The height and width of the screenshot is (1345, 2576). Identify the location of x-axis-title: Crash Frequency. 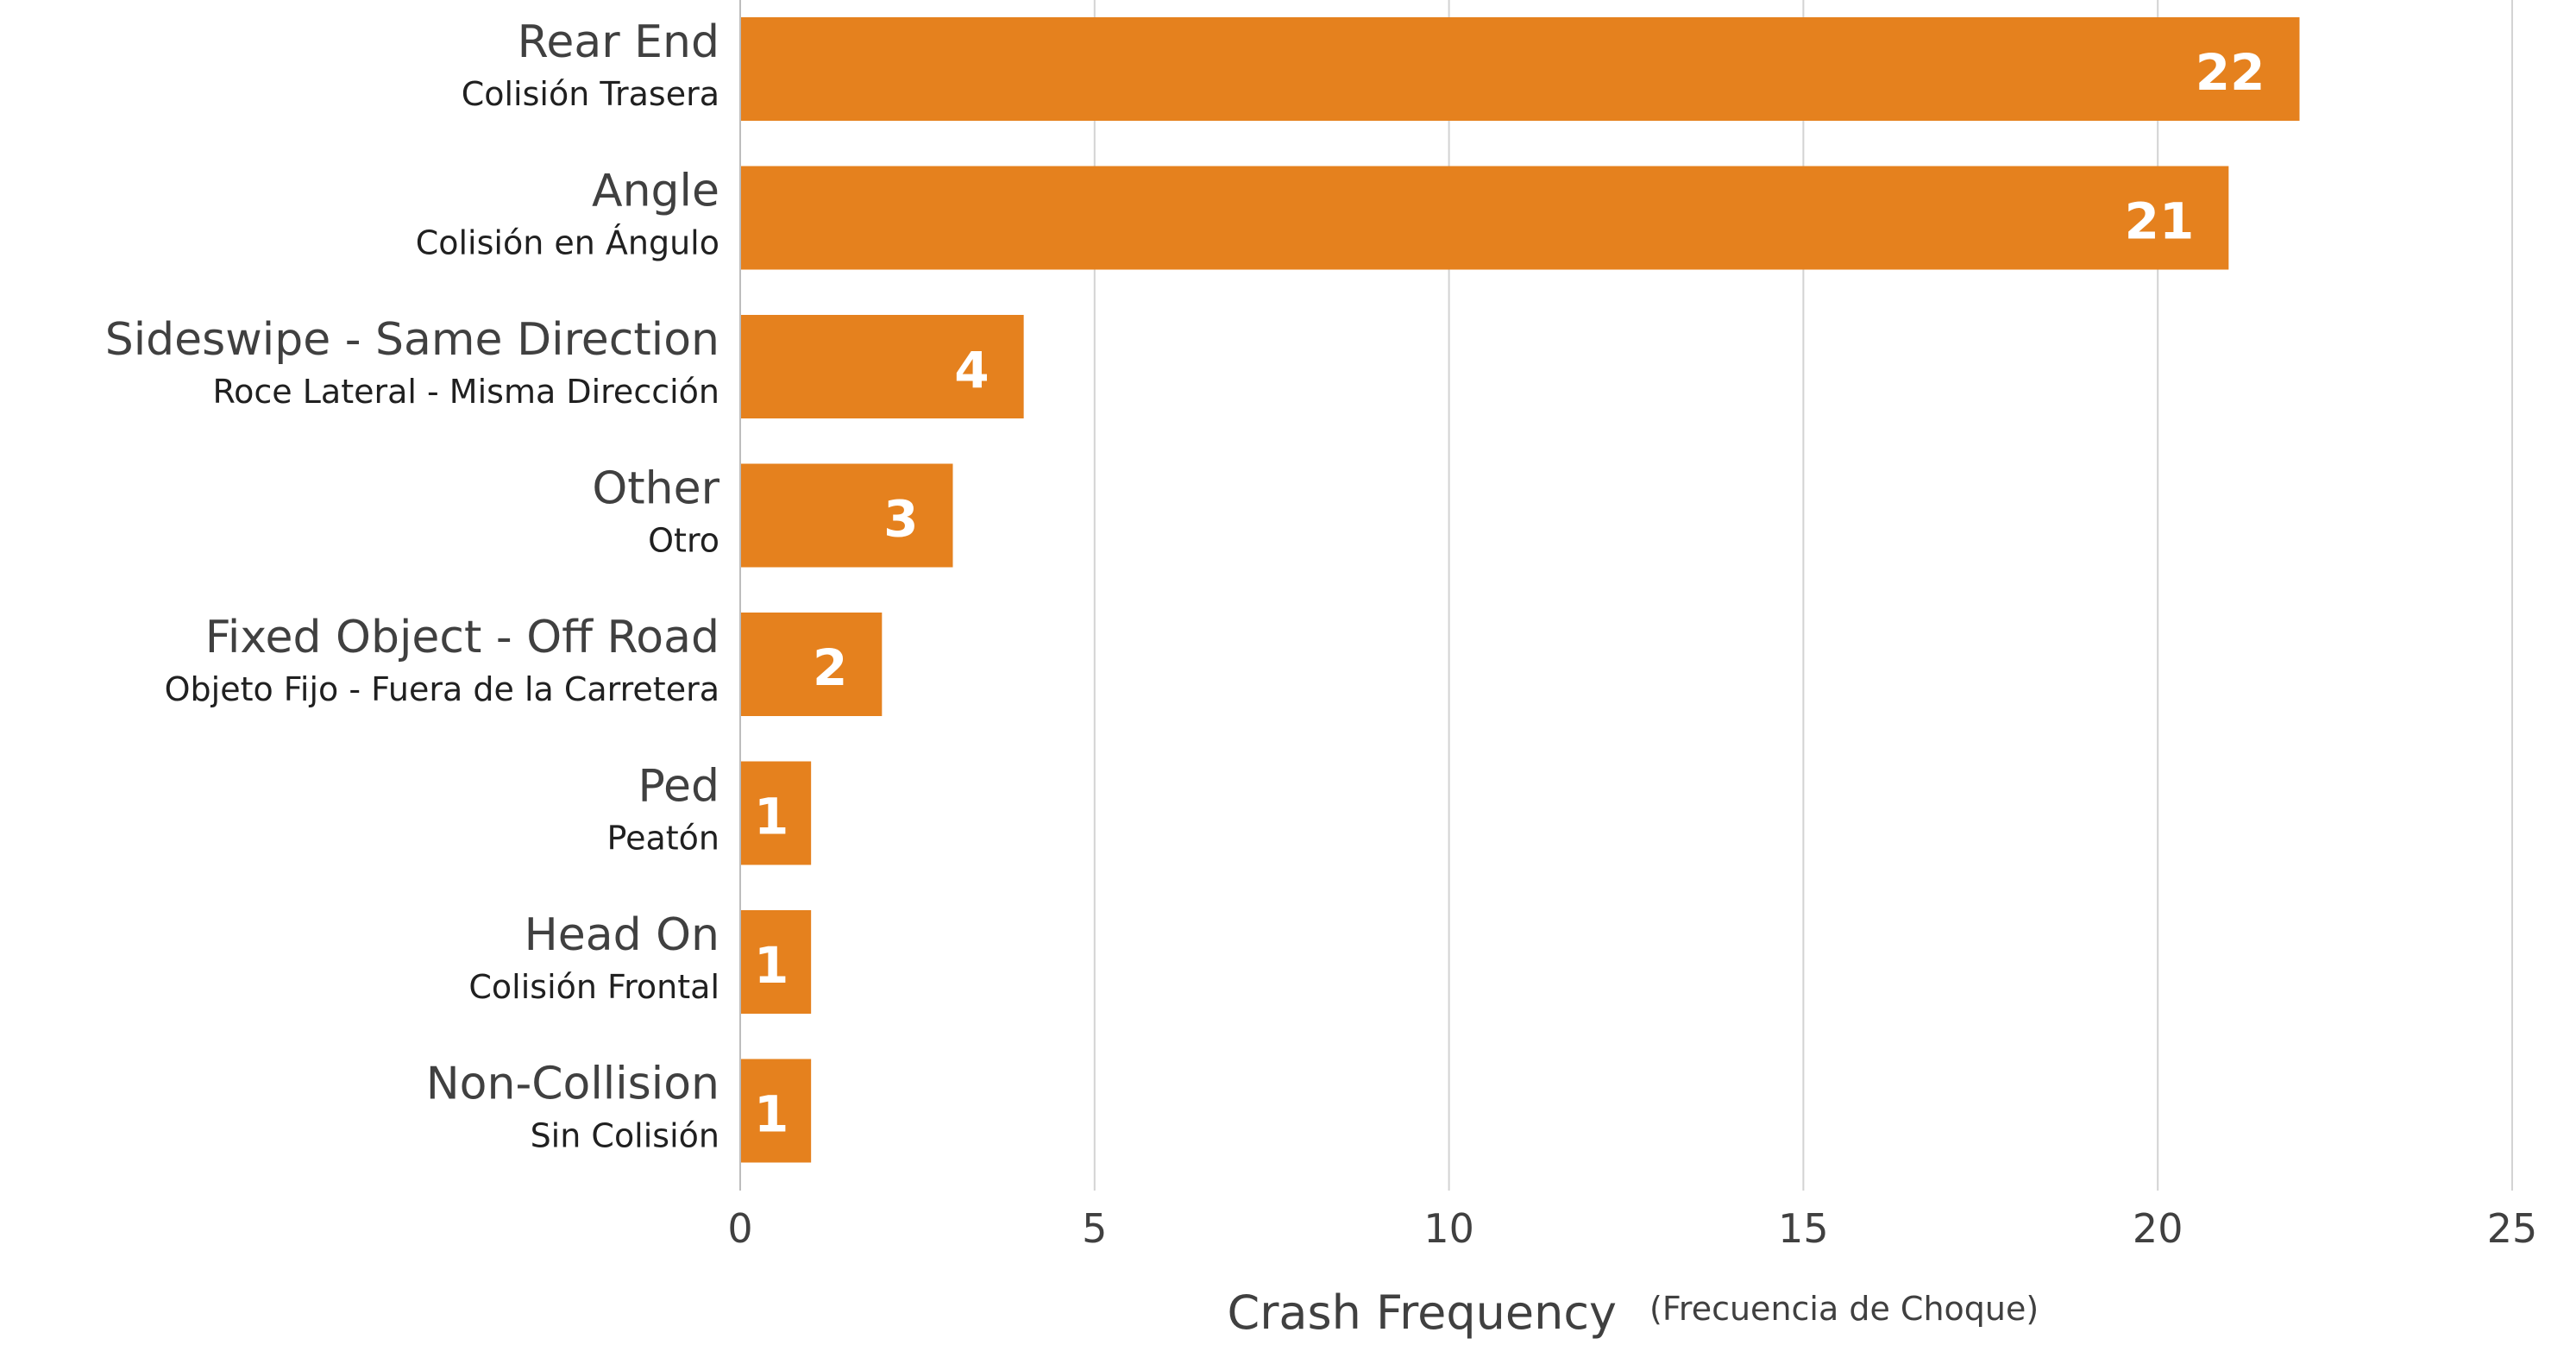
(1423, 1312).